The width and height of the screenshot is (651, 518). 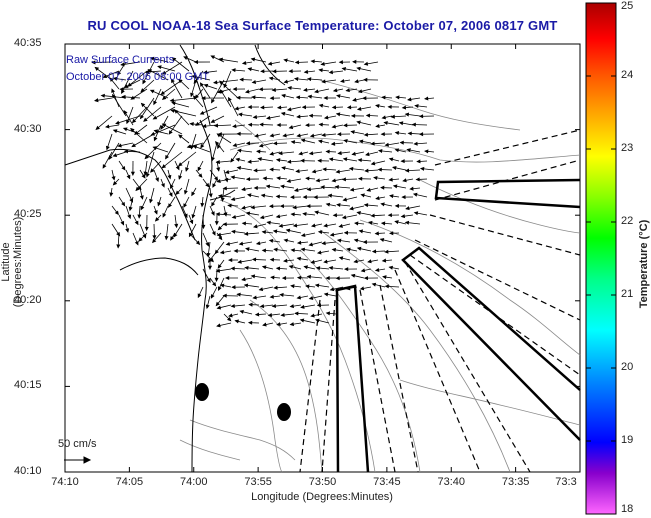 What do you see at coordinates (258, 482) in the screenshot?
I see `longitude-tick-label: 73:55` at bounding box center [258, 482].